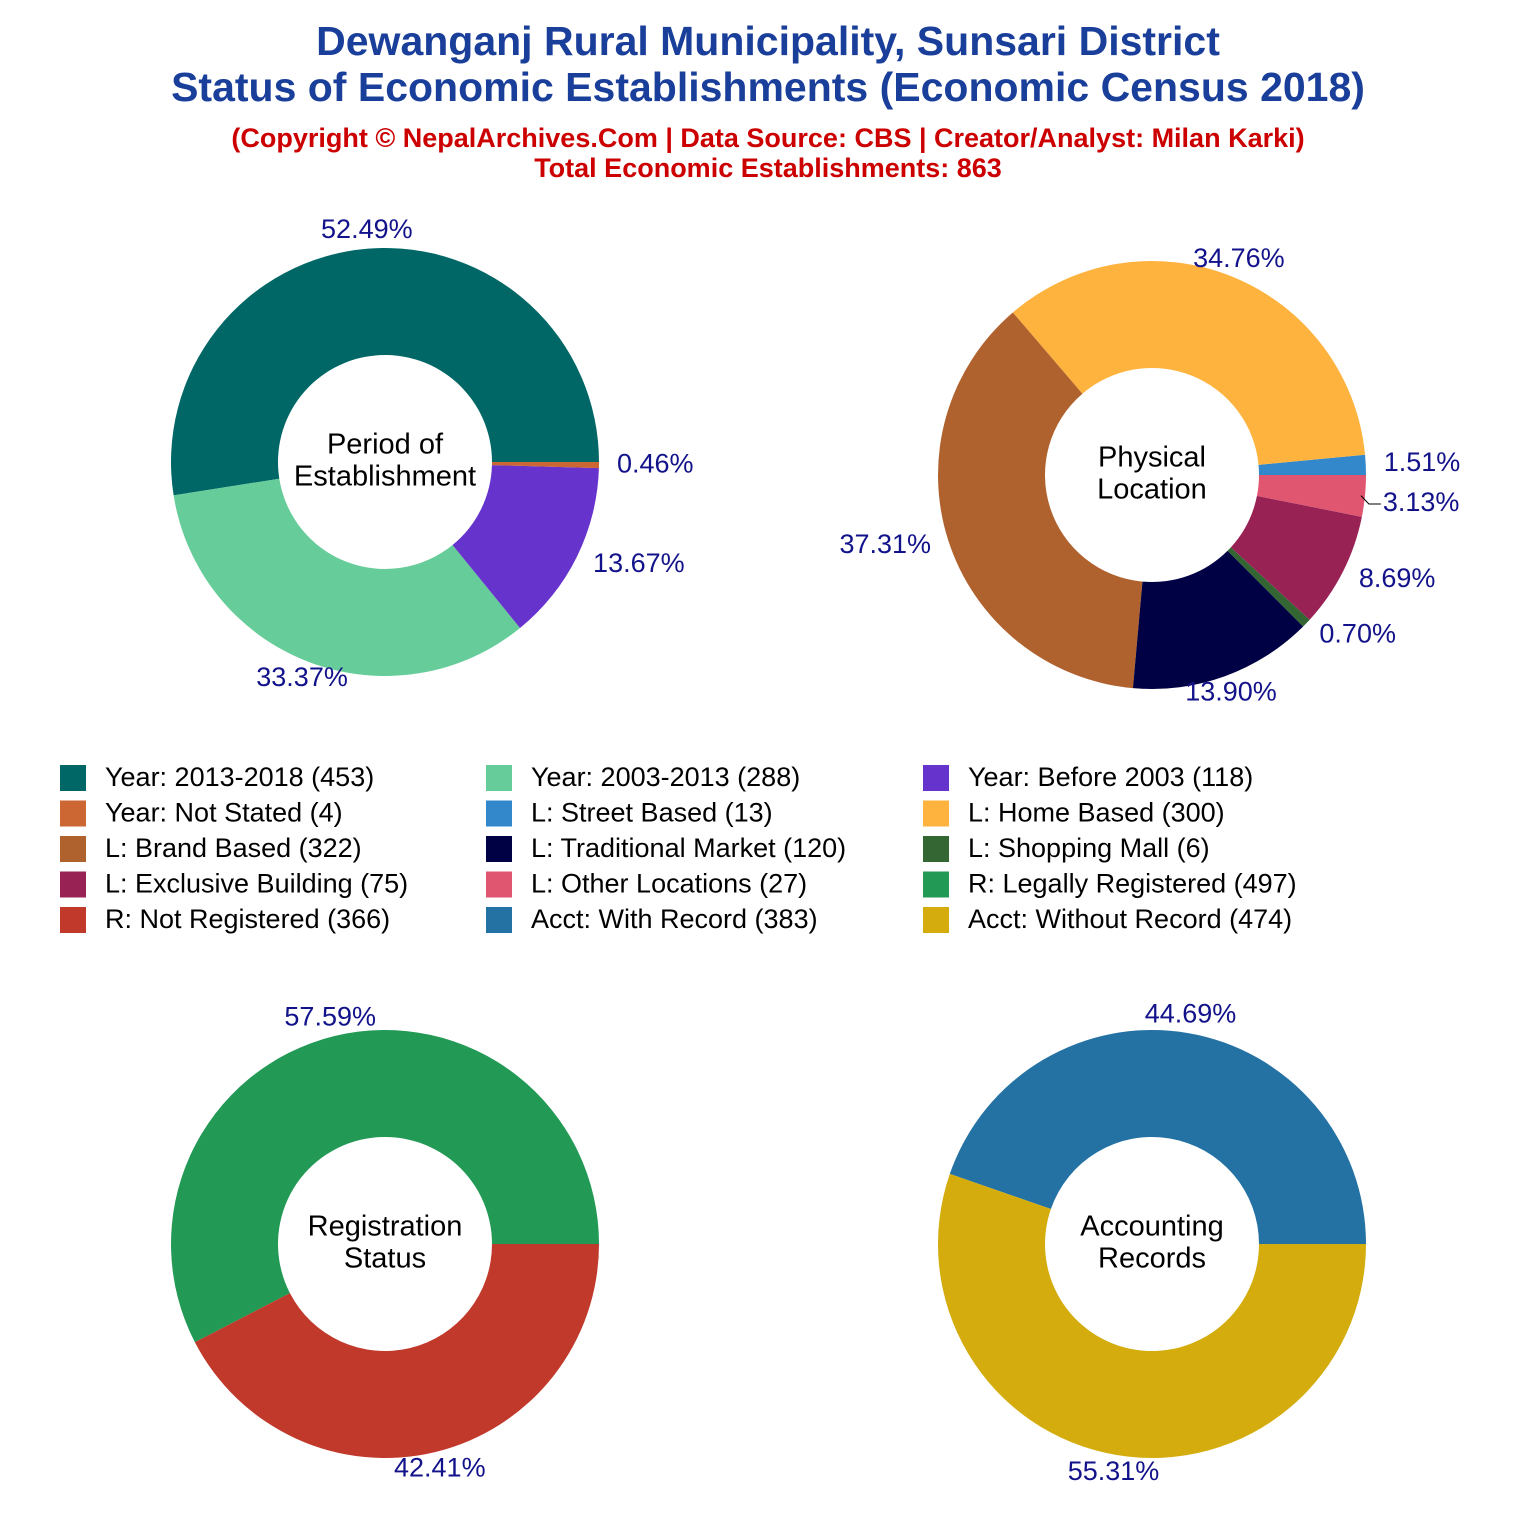  Describe the element at coordinates (652, 813) in the screenshot. I see `legend-label: L: Street Based (13)` at that location.